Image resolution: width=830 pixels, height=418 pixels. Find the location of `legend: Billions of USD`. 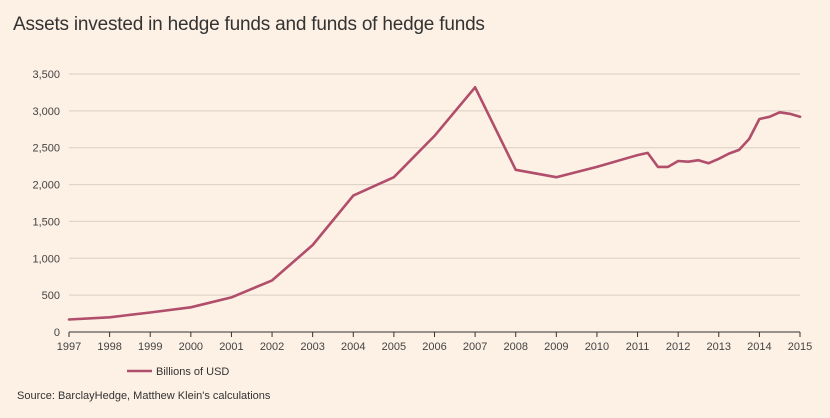

legend: Billions of USD is located at coordinates (178, 372).